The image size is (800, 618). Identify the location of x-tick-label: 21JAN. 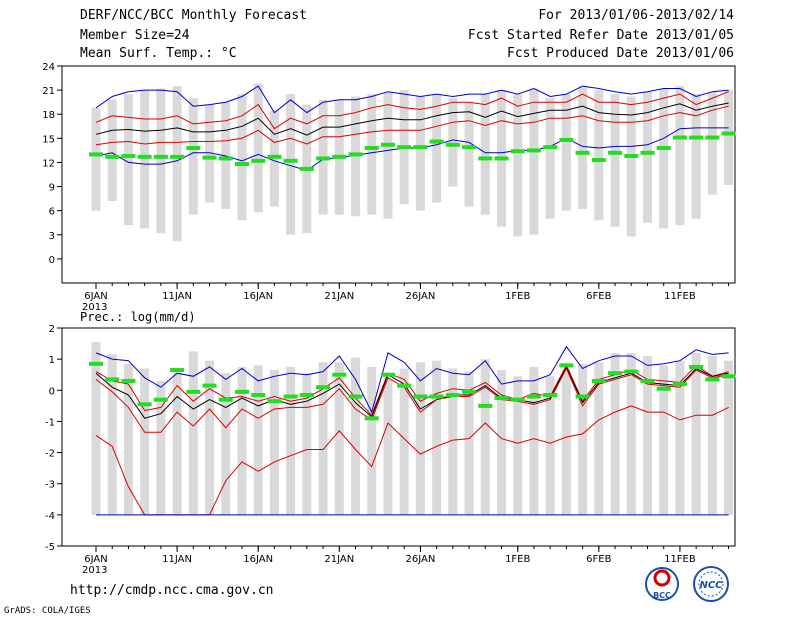
(339, 296).